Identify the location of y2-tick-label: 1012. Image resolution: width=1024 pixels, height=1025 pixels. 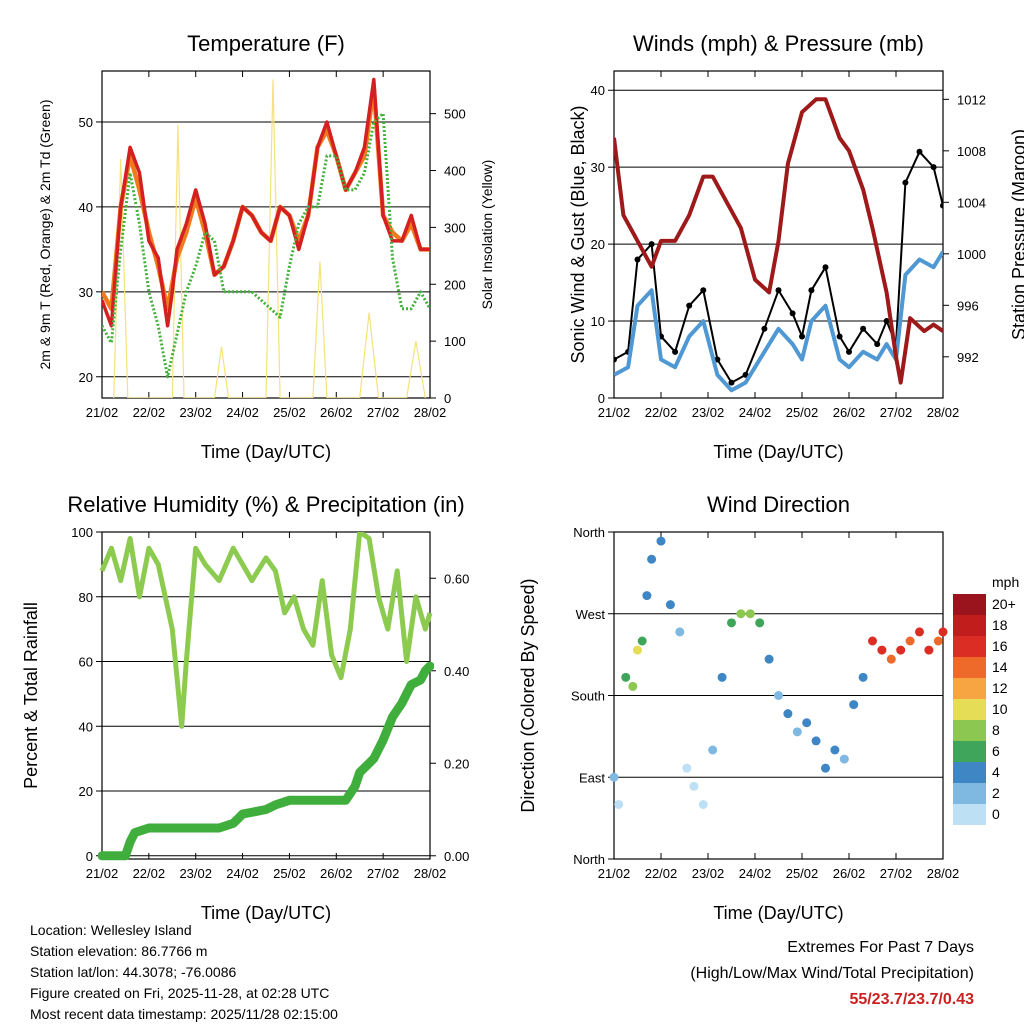
(971, 99).